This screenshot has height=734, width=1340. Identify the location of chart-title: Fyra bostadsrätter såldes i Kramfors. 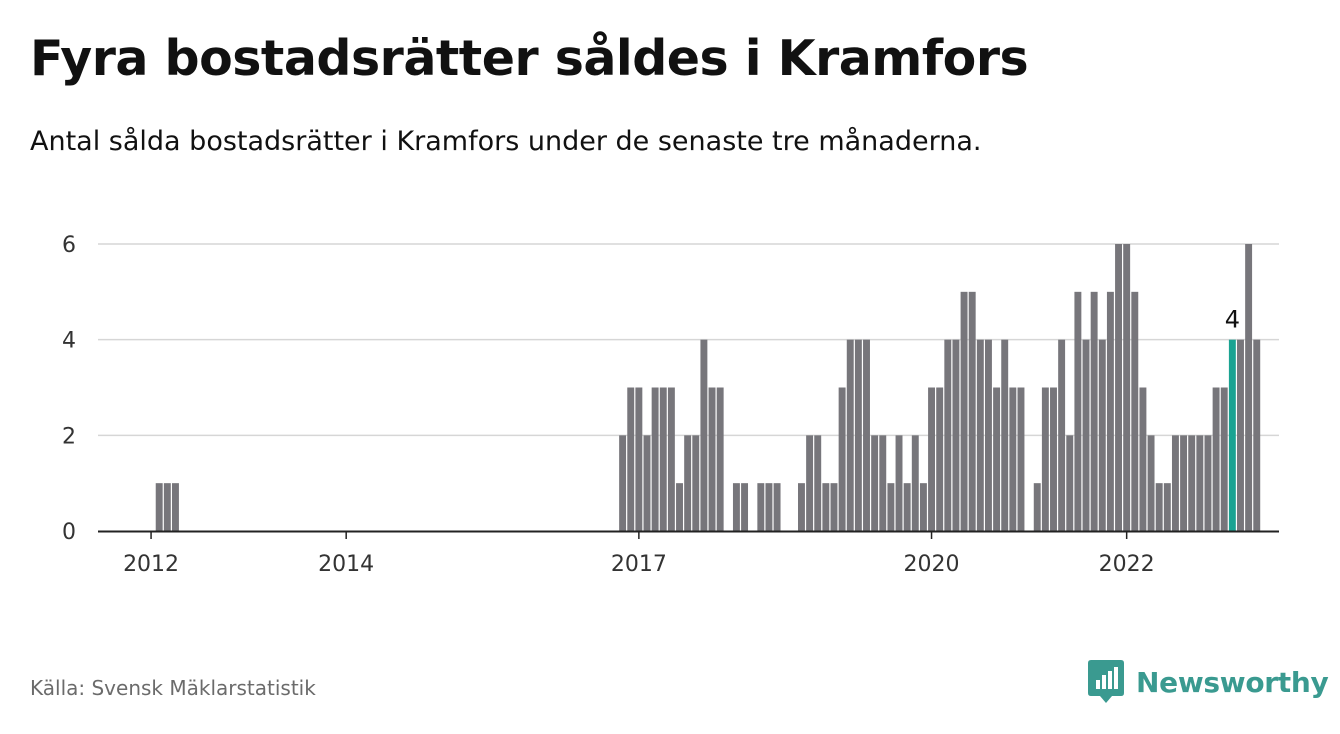
(529, 58).